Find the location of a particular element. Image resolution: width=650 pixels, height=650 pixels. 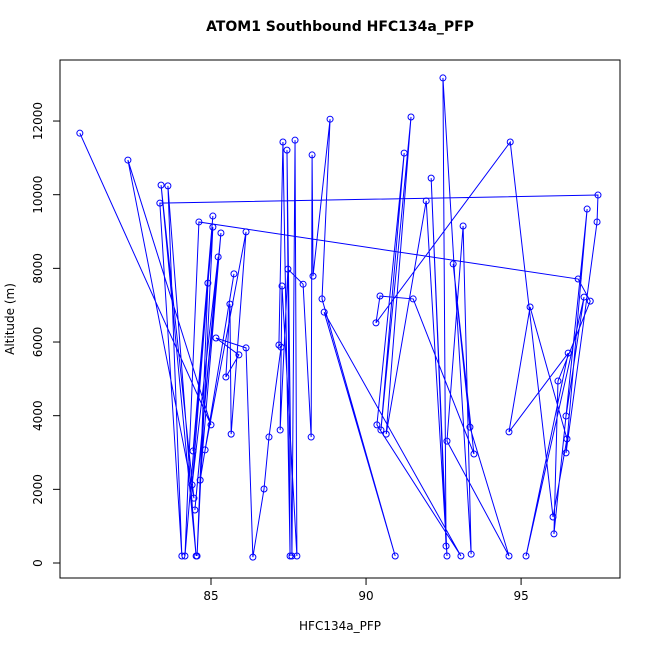

x-tick-label: 85 is located at coordinates (210, 596).